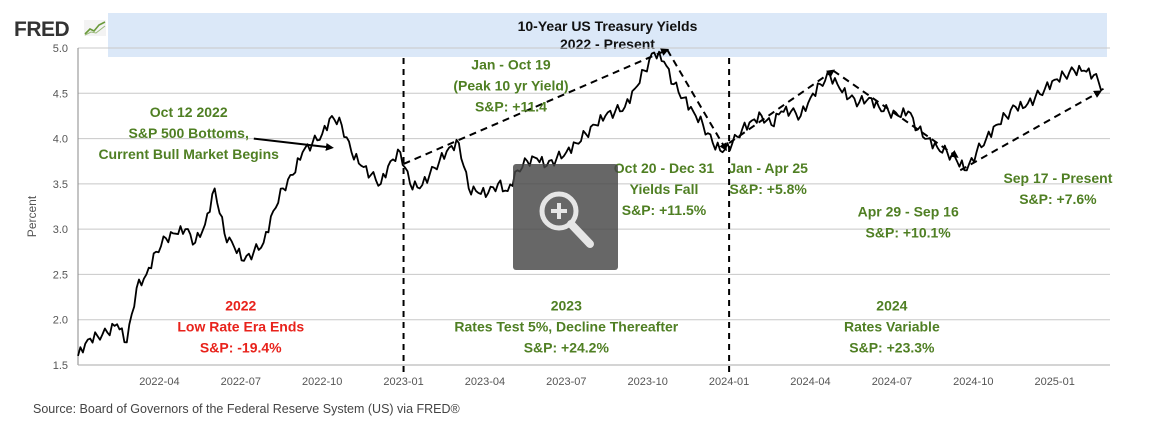 Image resolution: width=1149 pixels, height=433 pixels. I want to click on annotation-line: S&P: +11.5%, so click(664, 210).